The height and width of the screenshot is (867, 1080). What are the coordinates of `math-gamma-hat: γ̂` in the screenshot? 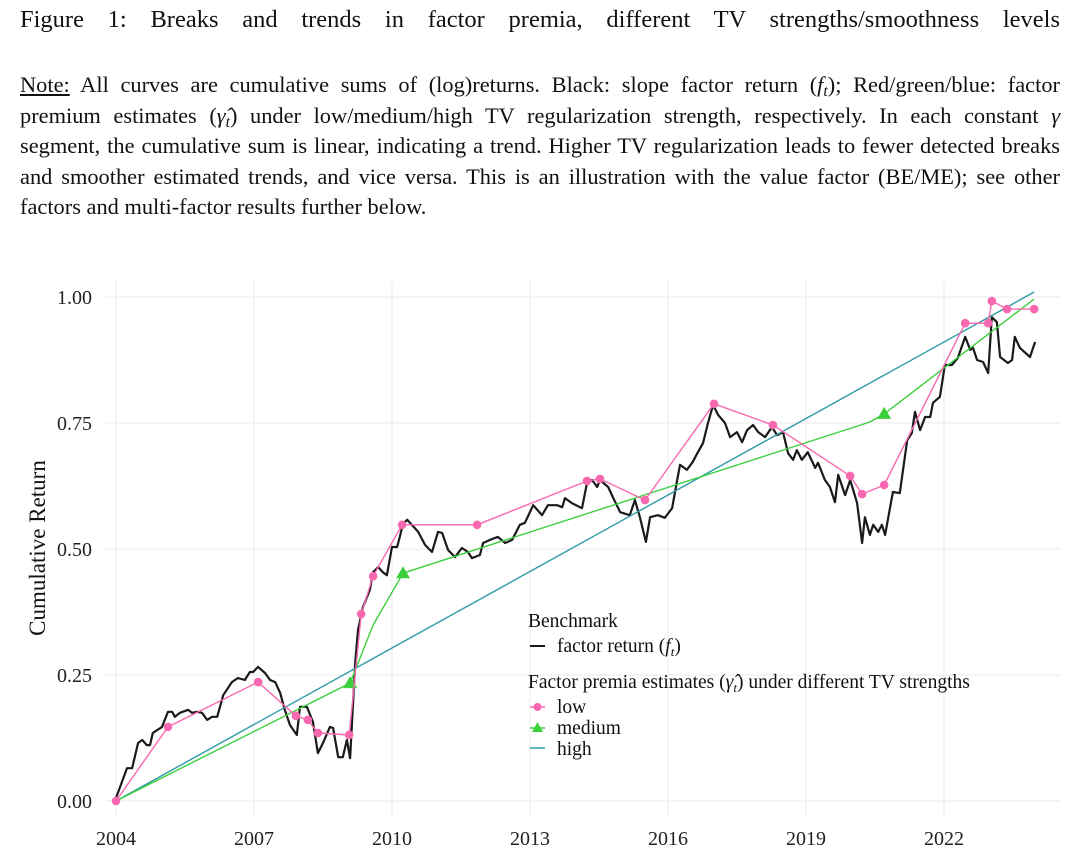 It's located at (221, 115).